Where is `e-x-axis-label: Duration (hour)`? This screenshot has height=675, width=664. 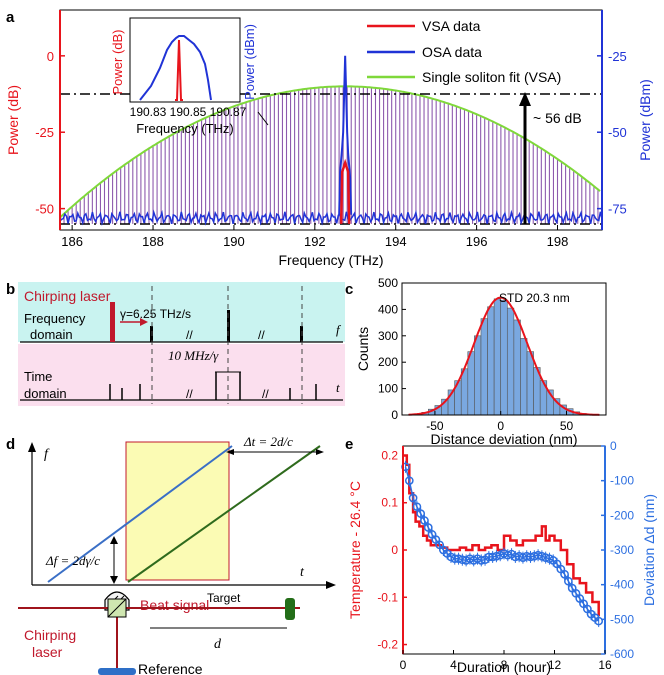 e-x-axis-label: Duration (hour) is located at coordinates (504, 667).